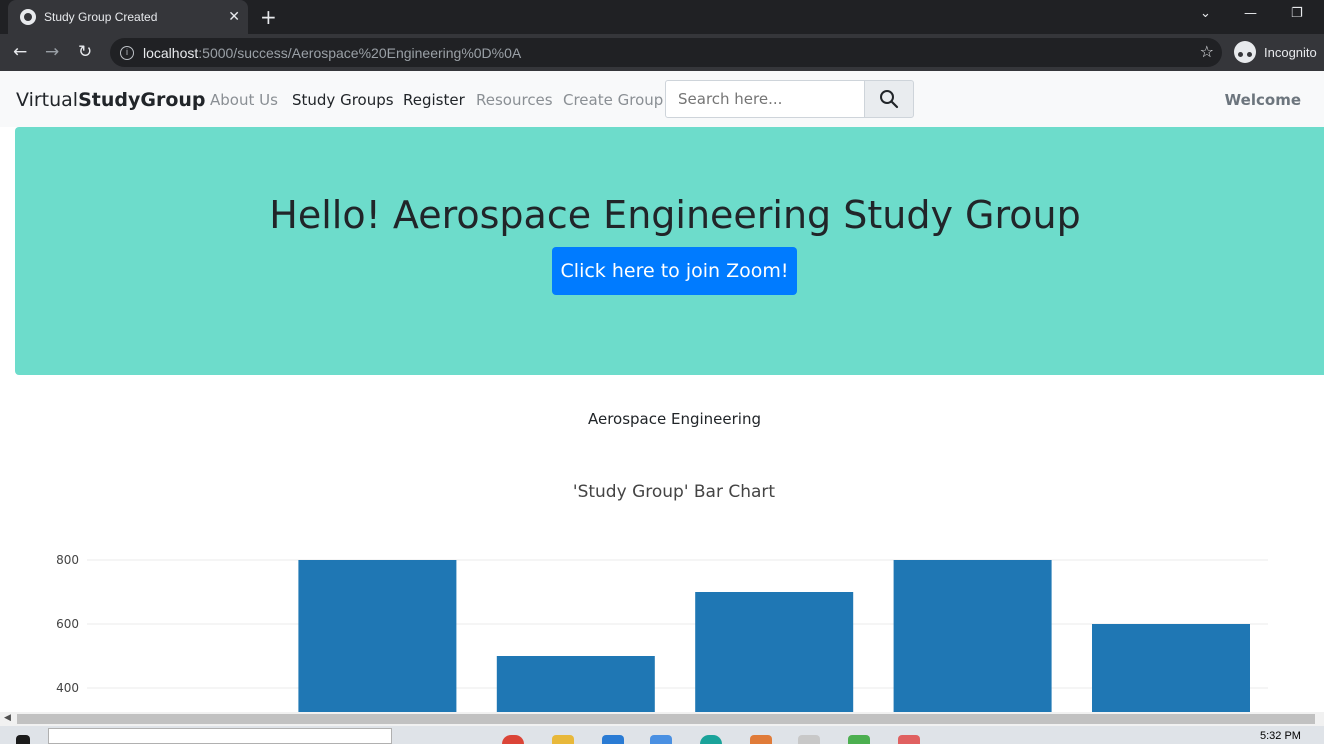 The height and width of the screenshot is (744, 1324). I want to click on globe-icon, so click(28, 17).